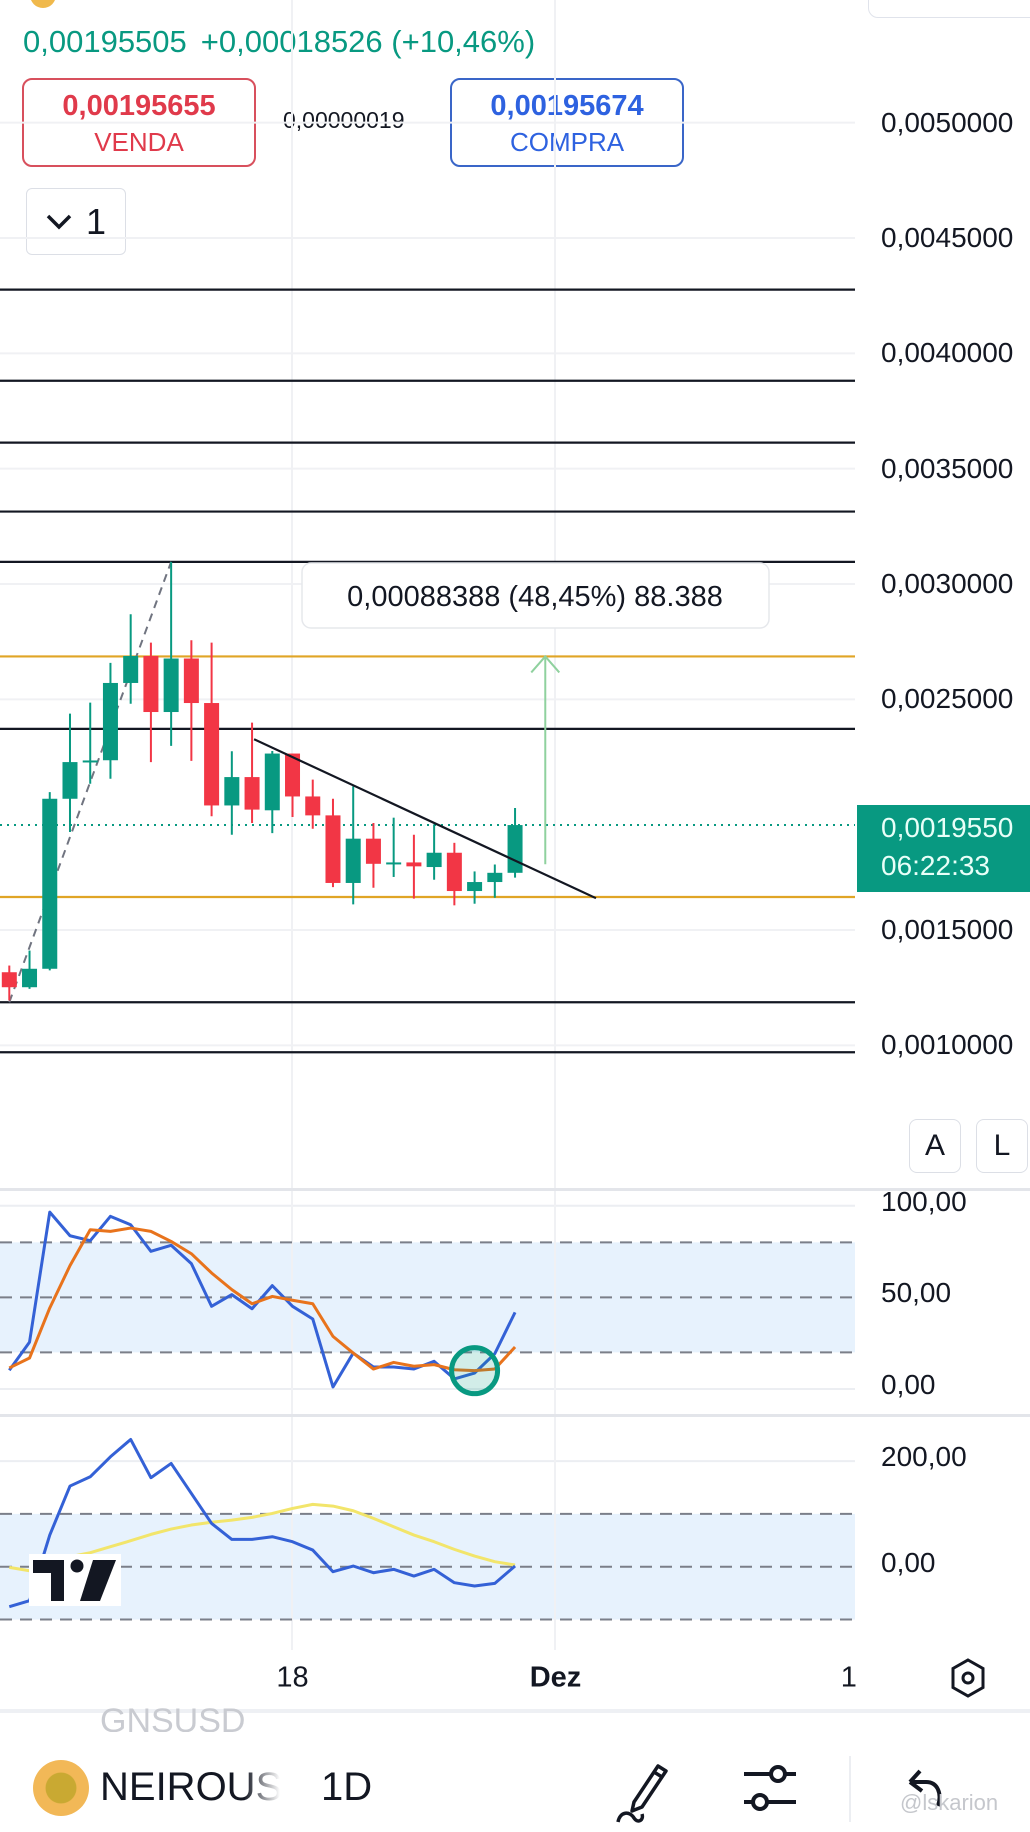 The height and width of the screenshot is (1832, 1030). What do you see at coordinates (947, 237) in the screenshot?
I see `price-axis-label: 0,0045000` at bounding box center [947, 237].